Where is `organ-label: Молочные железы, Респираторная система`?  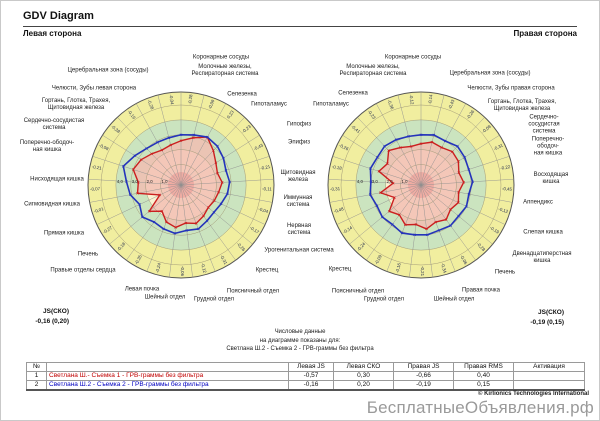 organ-label: Молочные железы, Респираторная система is located at coordinates (373, 70).